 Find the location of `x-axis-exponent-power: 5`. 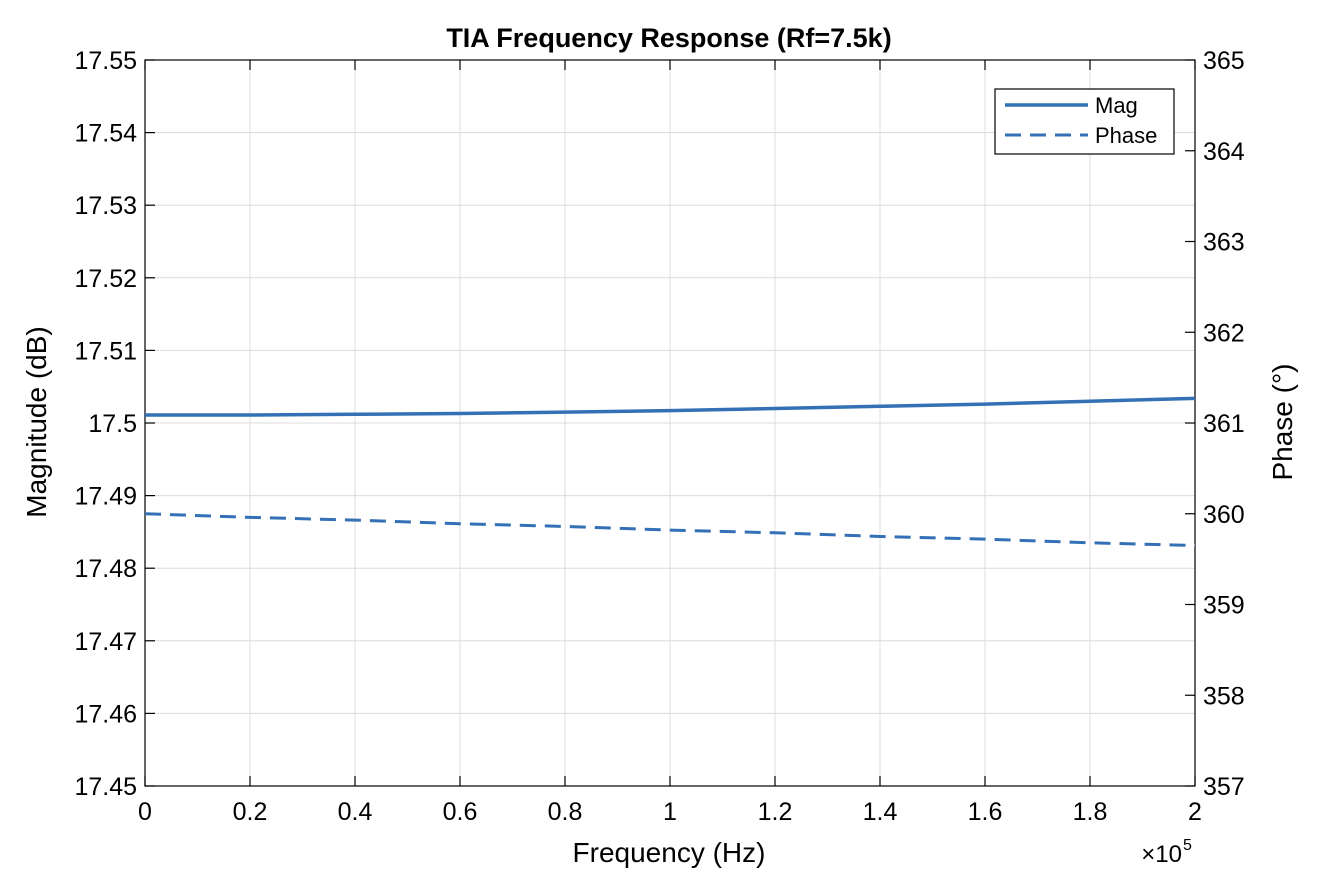

x-axis-exponent-power: 5 is located at coordinates (1187, 845).